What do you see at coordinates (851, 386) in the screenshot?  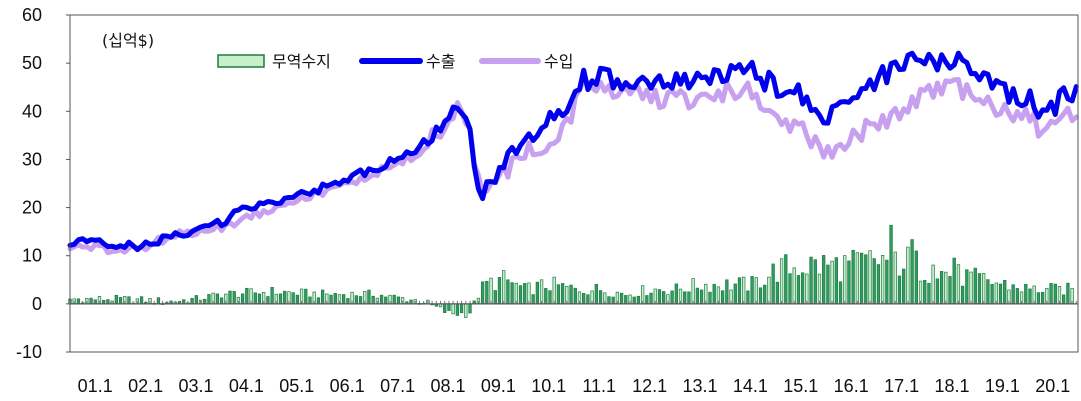 I see `x-tick-label: 16.1` at bounding box center [851, 386].